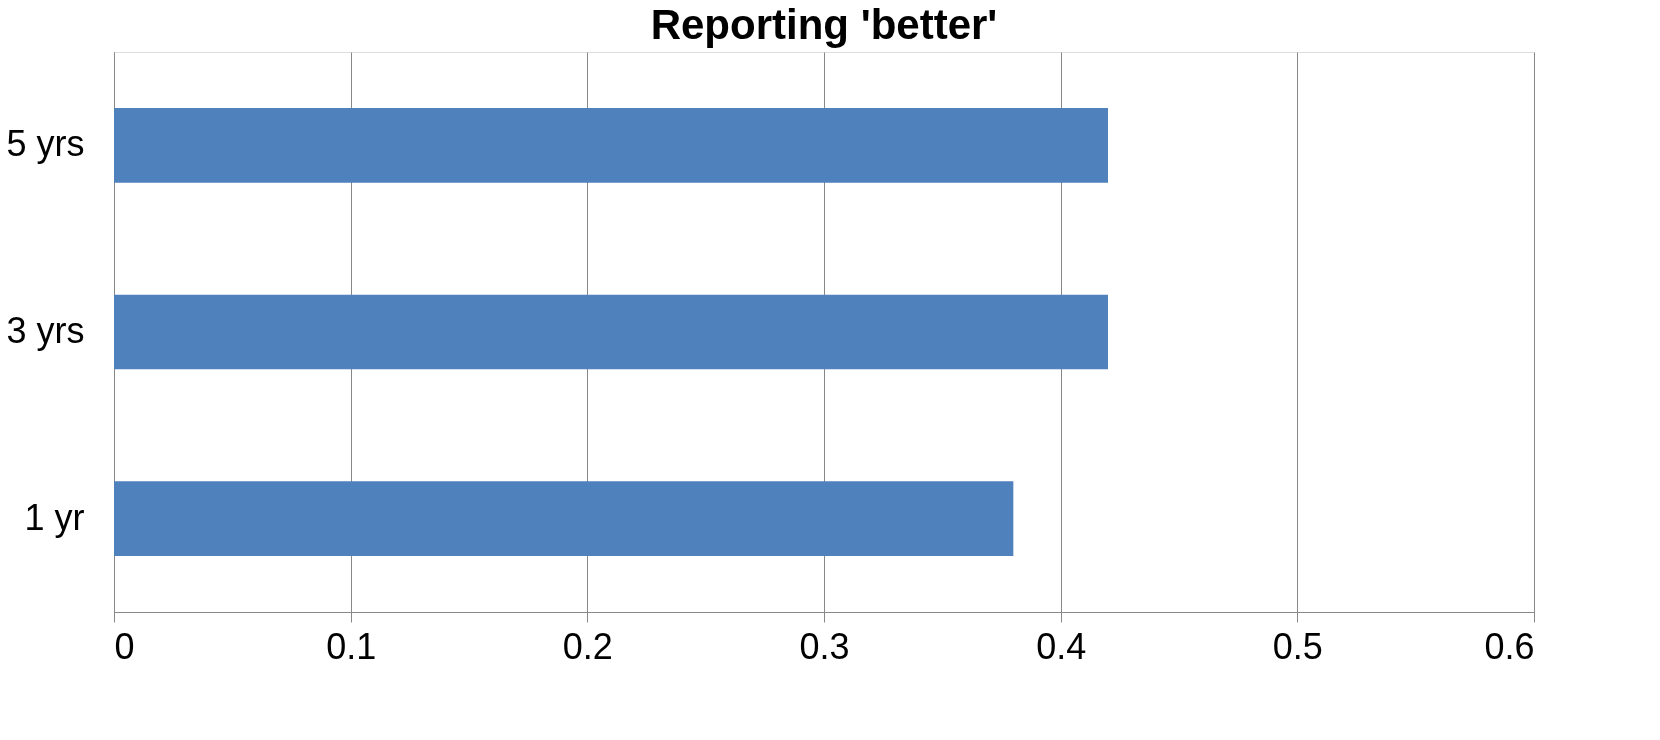 This screenshot has height=740, width=1660. I want to click on x-tick-label: 0.2, so click(587, 646).